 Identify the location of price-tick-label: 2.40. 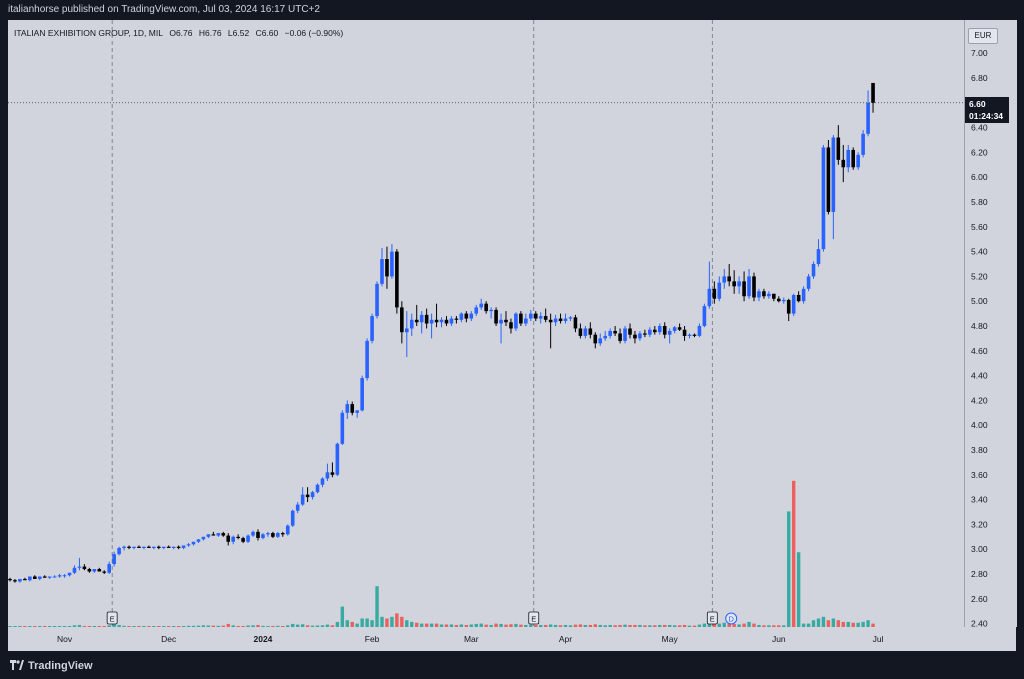
(979, 624).